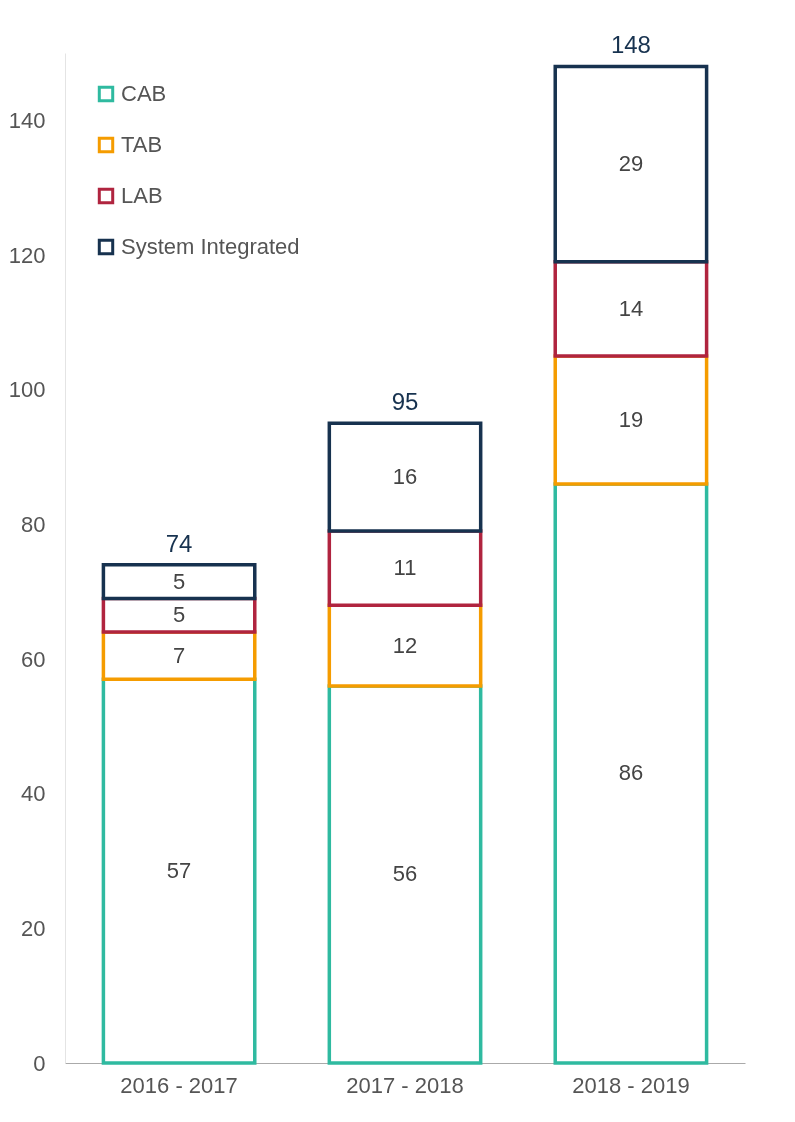 This screenshot has height=1122, width=795. What do you see at coordinates (27, 390) in the screenshot?
I see `y-tick-label: 100` at bounding box center [27, 390].